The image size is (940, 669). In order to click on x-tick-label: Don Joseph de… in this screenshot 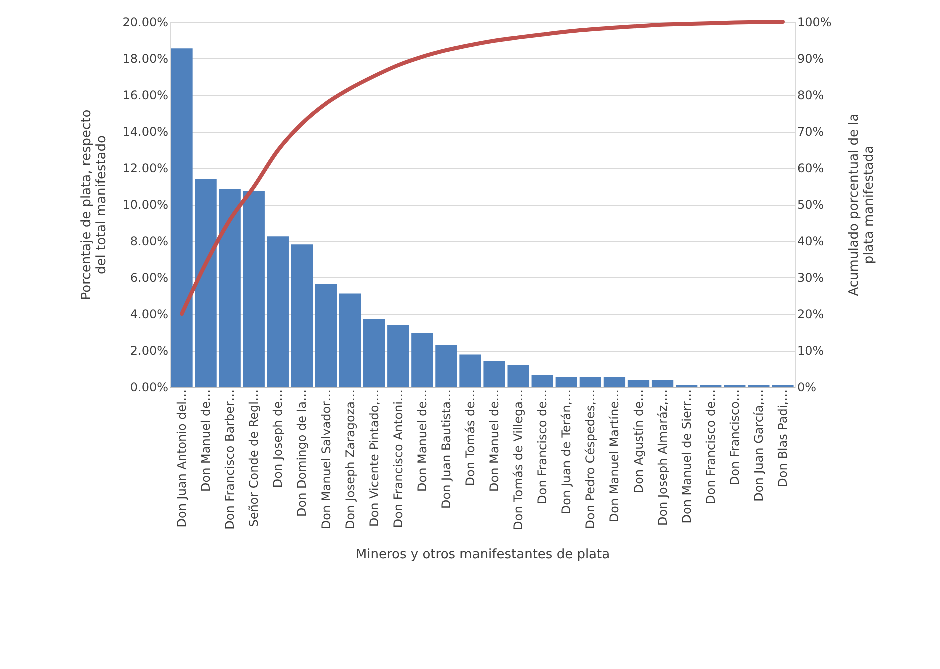, I will do `click(278, 439)`.